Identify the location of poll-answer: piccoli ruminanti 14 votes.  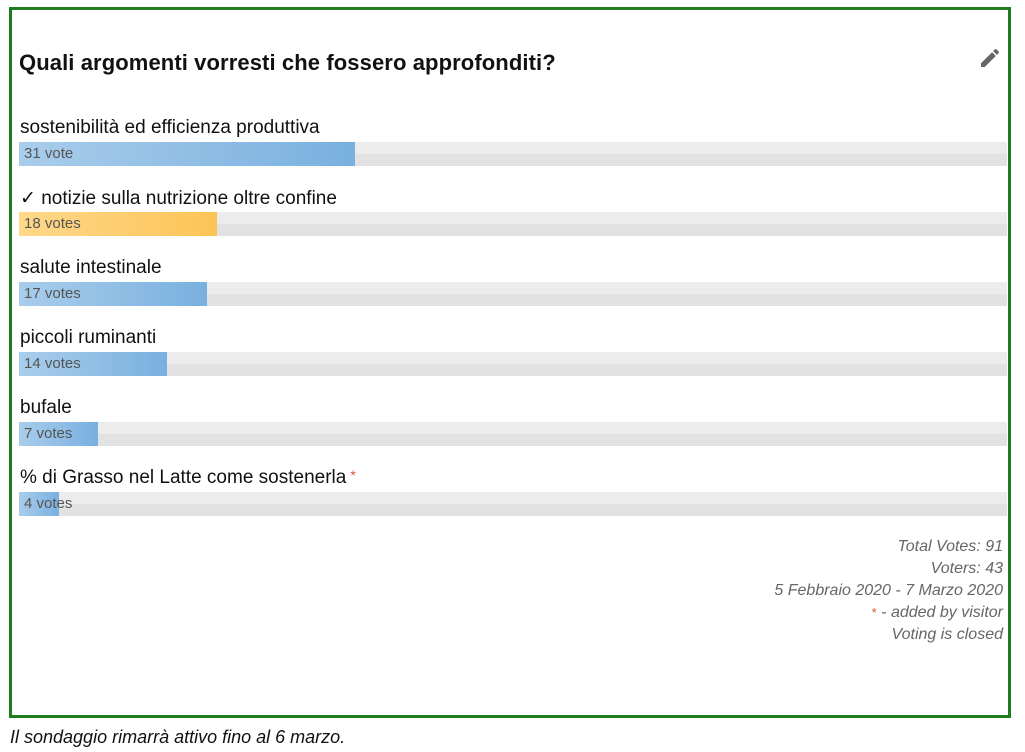
(513, 362).